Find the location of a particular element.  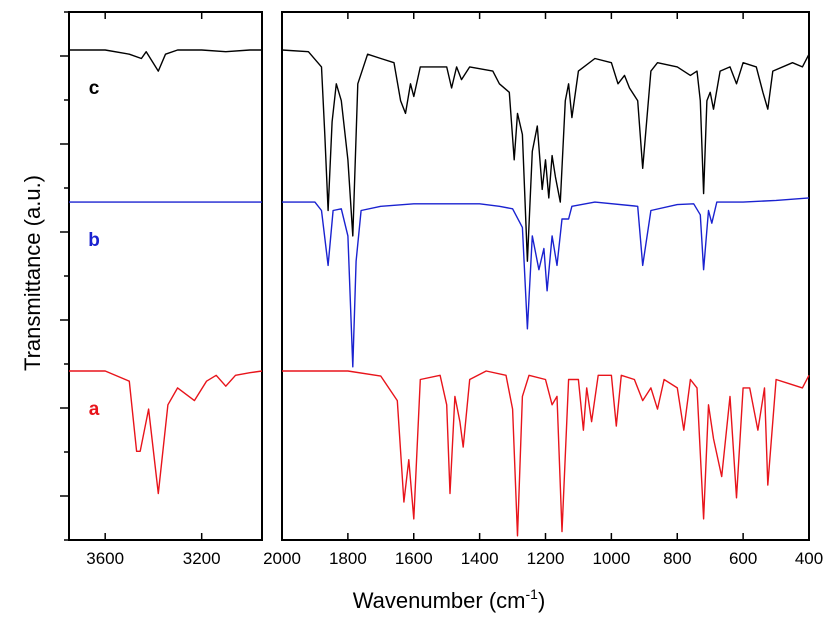

x-tick-label: 3600 is located at coordinates (105, 558).